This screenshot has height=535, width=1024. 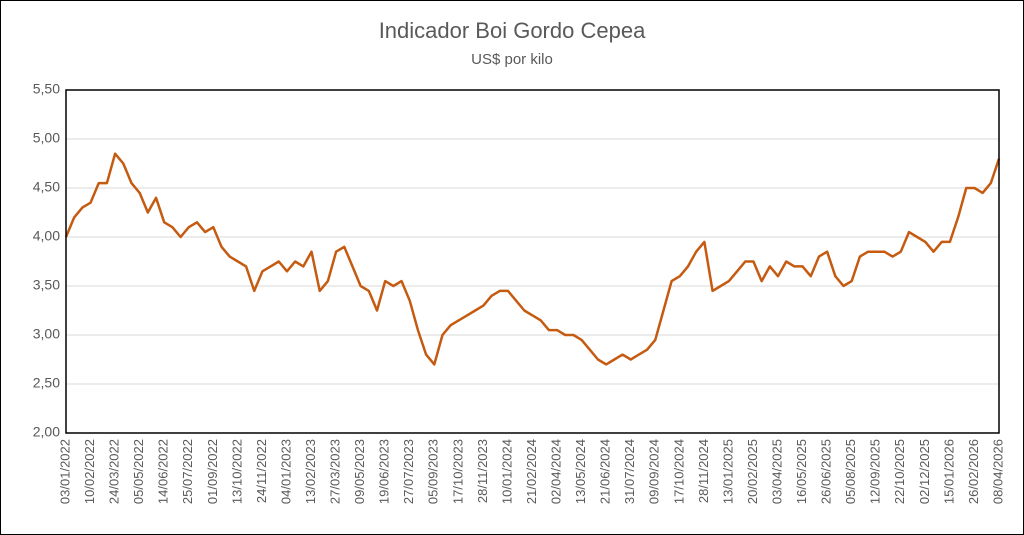 What do you see at coordinates (899, 471) in the screenshot?
I see `x-tick-label: 22/10/2025` at bounding box center [899, 471].